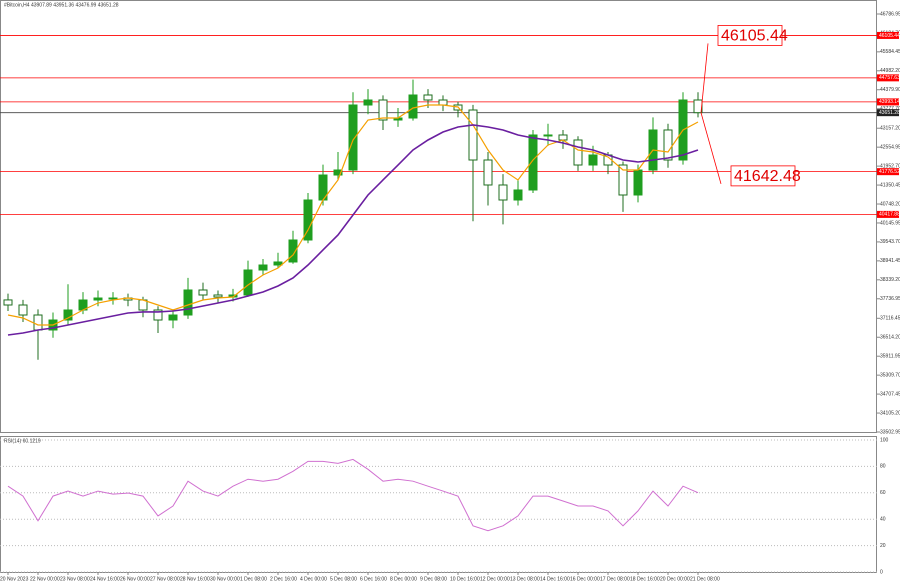 This screenshot has width=900, height=585. I want to click on x-tick-label: 10 Dec 16:00, so click(465, 579).